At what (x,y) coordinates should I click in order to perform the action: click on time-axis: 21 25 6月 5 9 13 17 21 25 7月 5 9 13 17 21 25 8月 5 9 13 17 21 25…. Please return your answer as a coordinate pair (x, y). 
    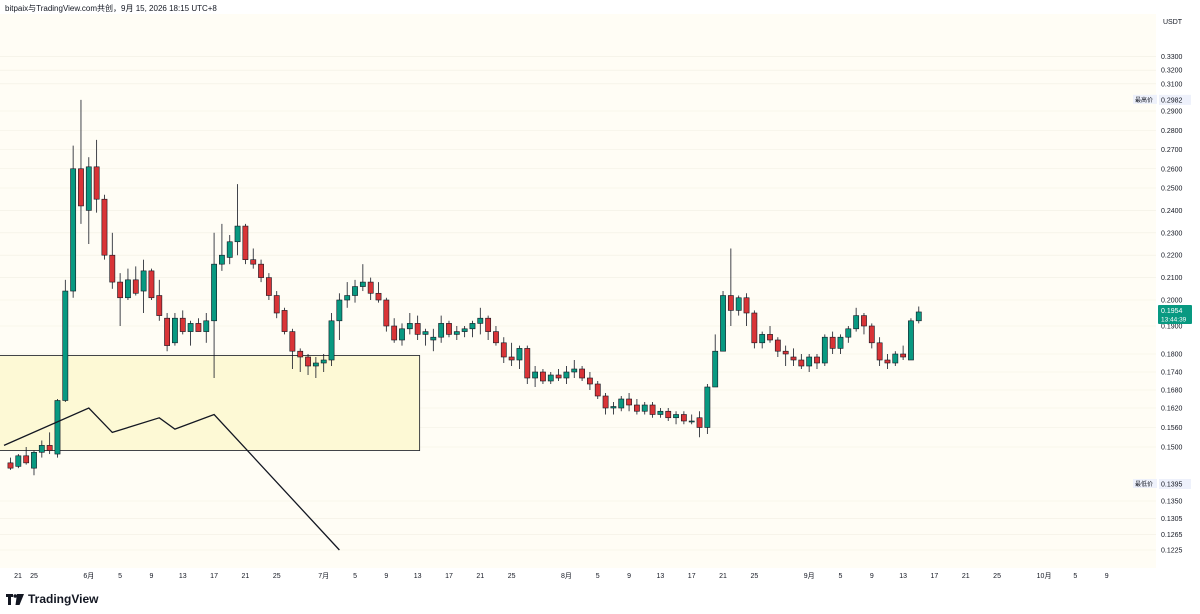
    Looking at the image, I should click on (600, 575).